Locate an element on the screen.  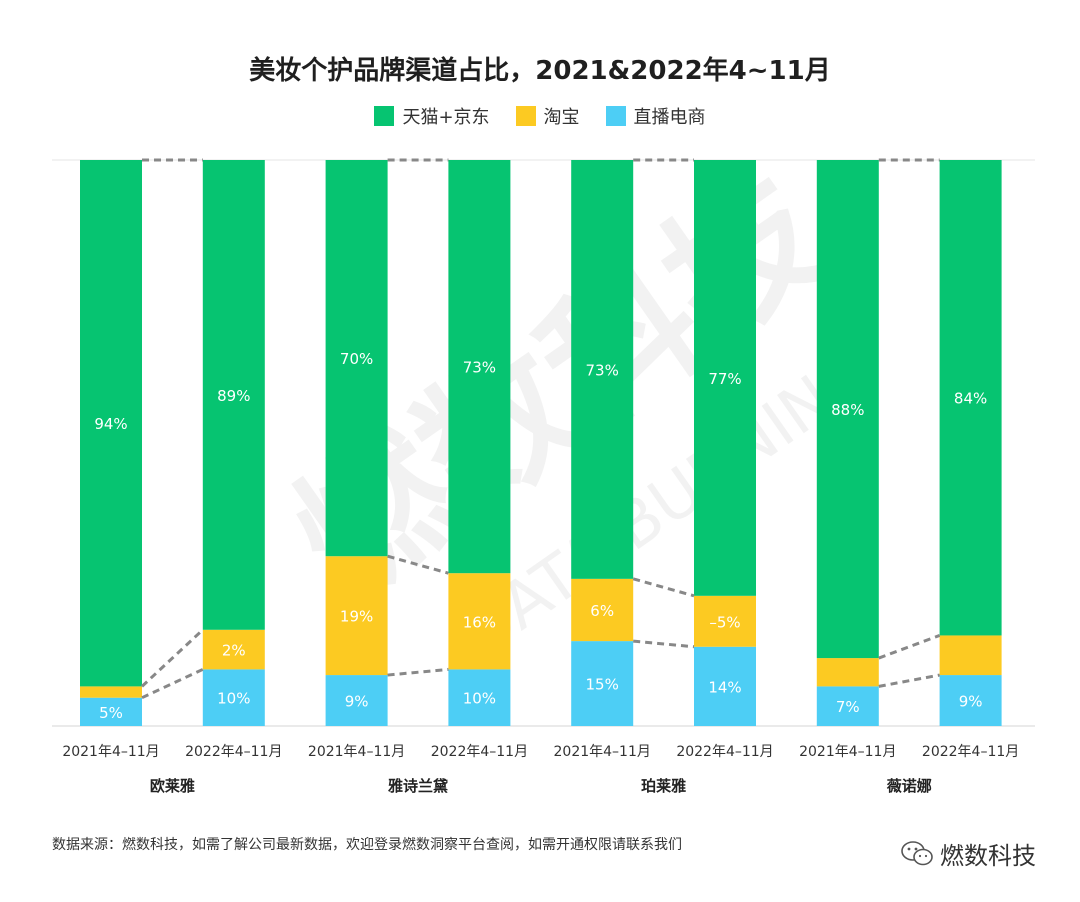
data-label-tmall-jd: 94% is located at coordinates (110, 424).